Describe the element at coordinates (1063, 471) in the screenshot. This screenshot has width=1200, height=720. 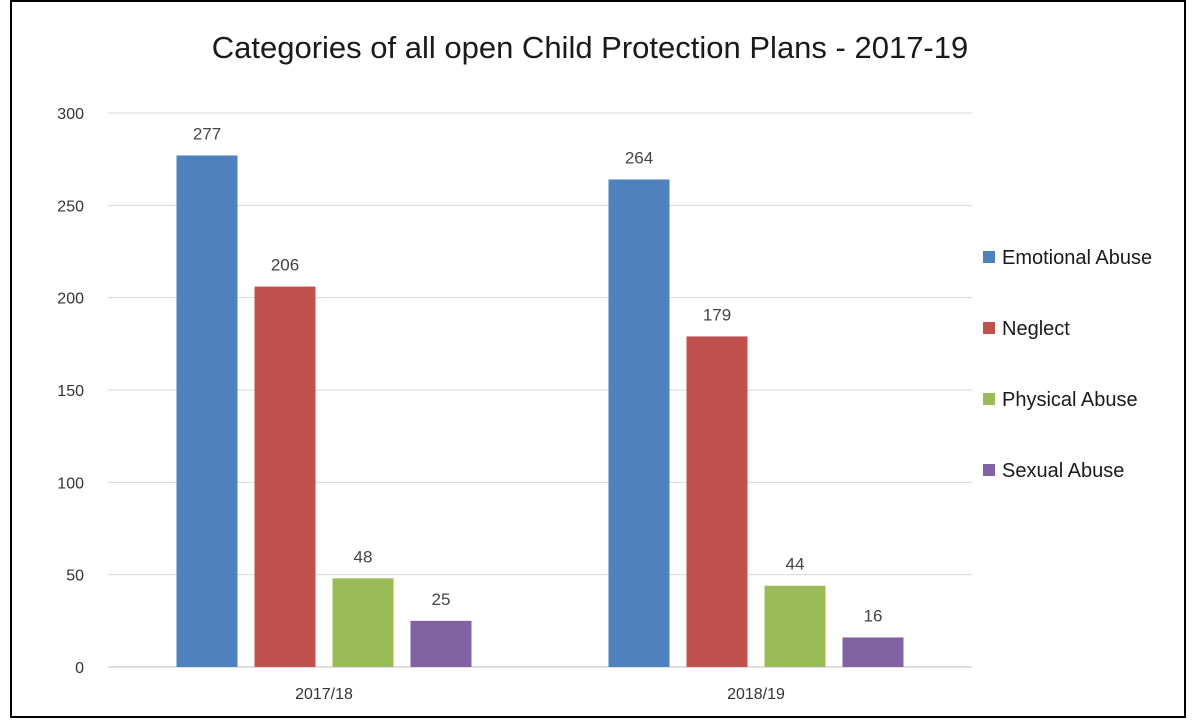
I see `legend-label: Sexual Abuse` at that location.